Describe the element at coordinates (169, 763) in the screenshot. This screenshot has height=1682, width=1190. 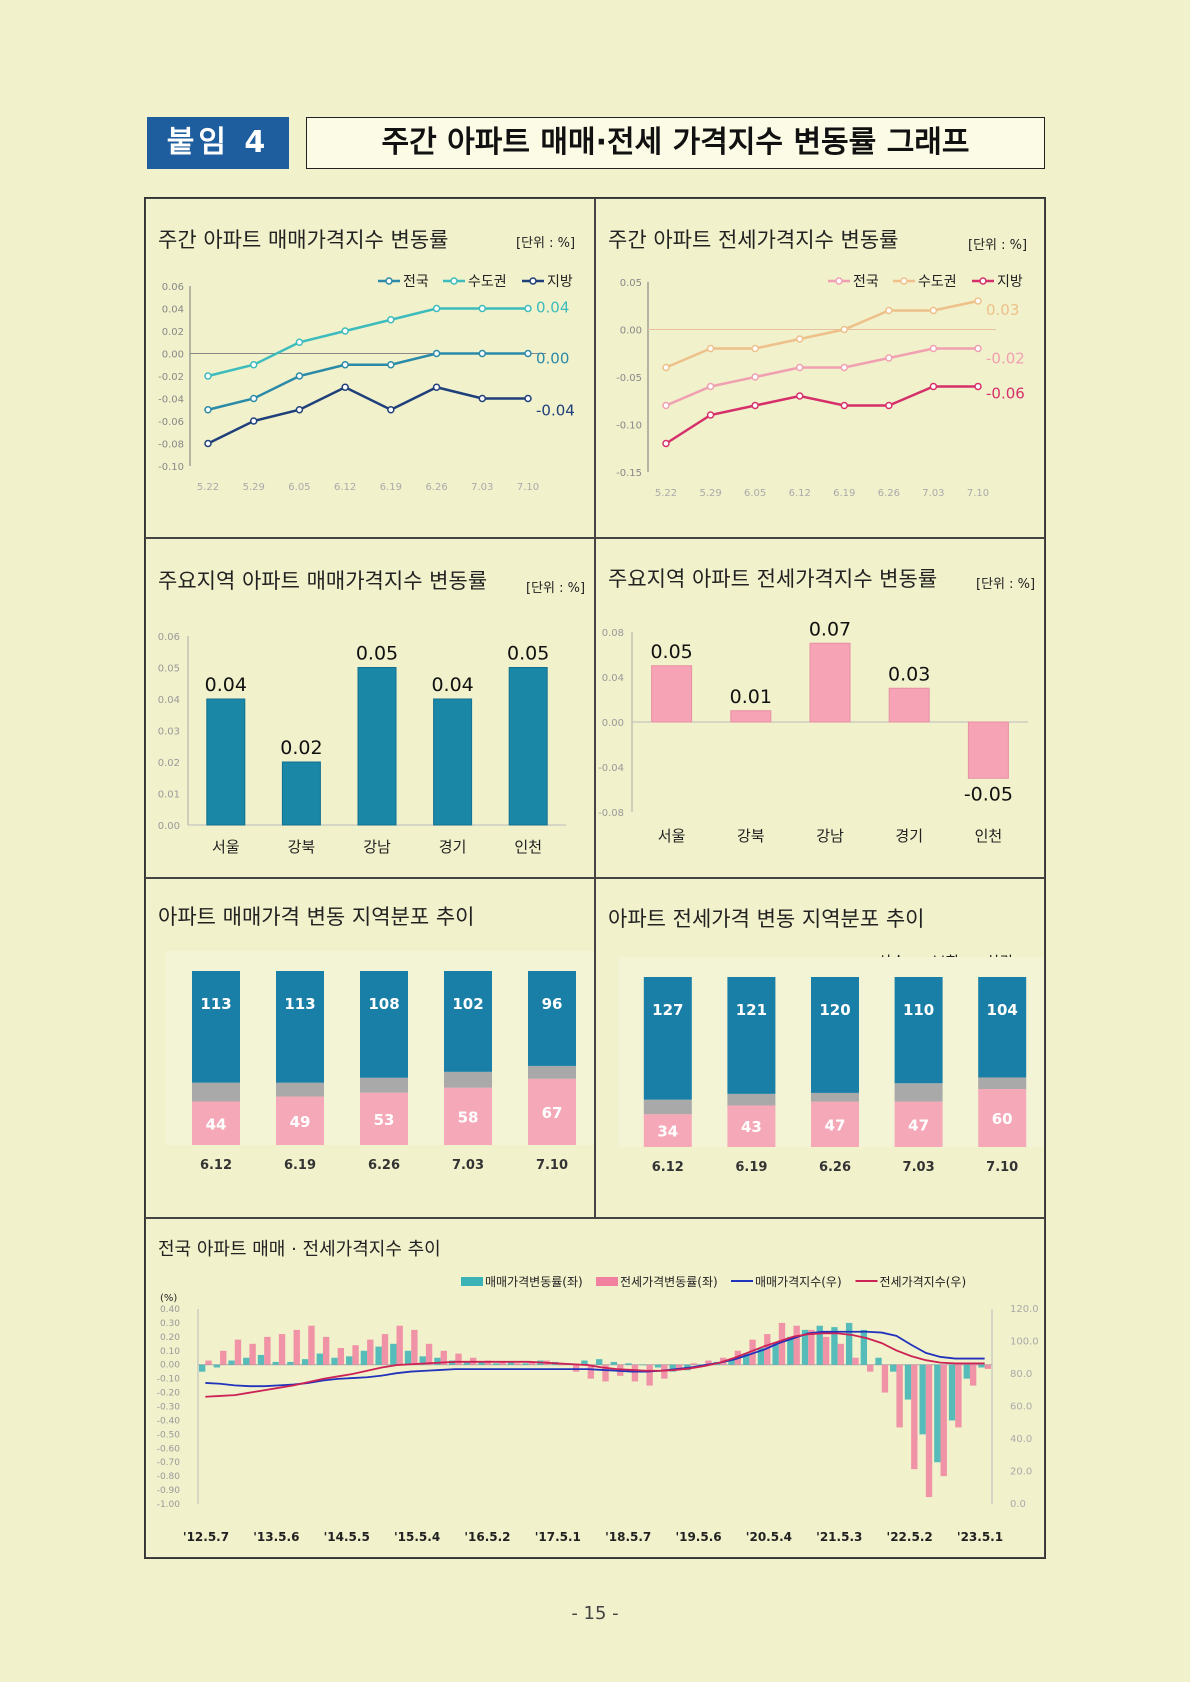
I see `y-tick-label: 0.02` at that location.